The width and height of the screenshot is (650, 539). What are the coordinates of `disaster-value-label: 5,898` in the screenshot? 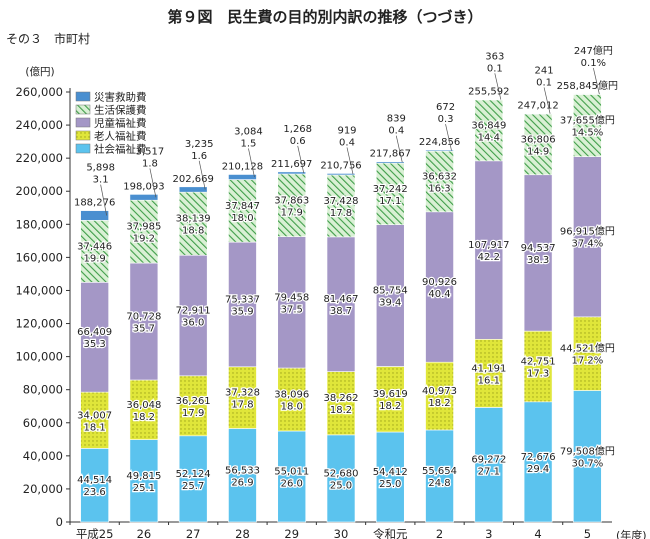 It's located at (100, 168).